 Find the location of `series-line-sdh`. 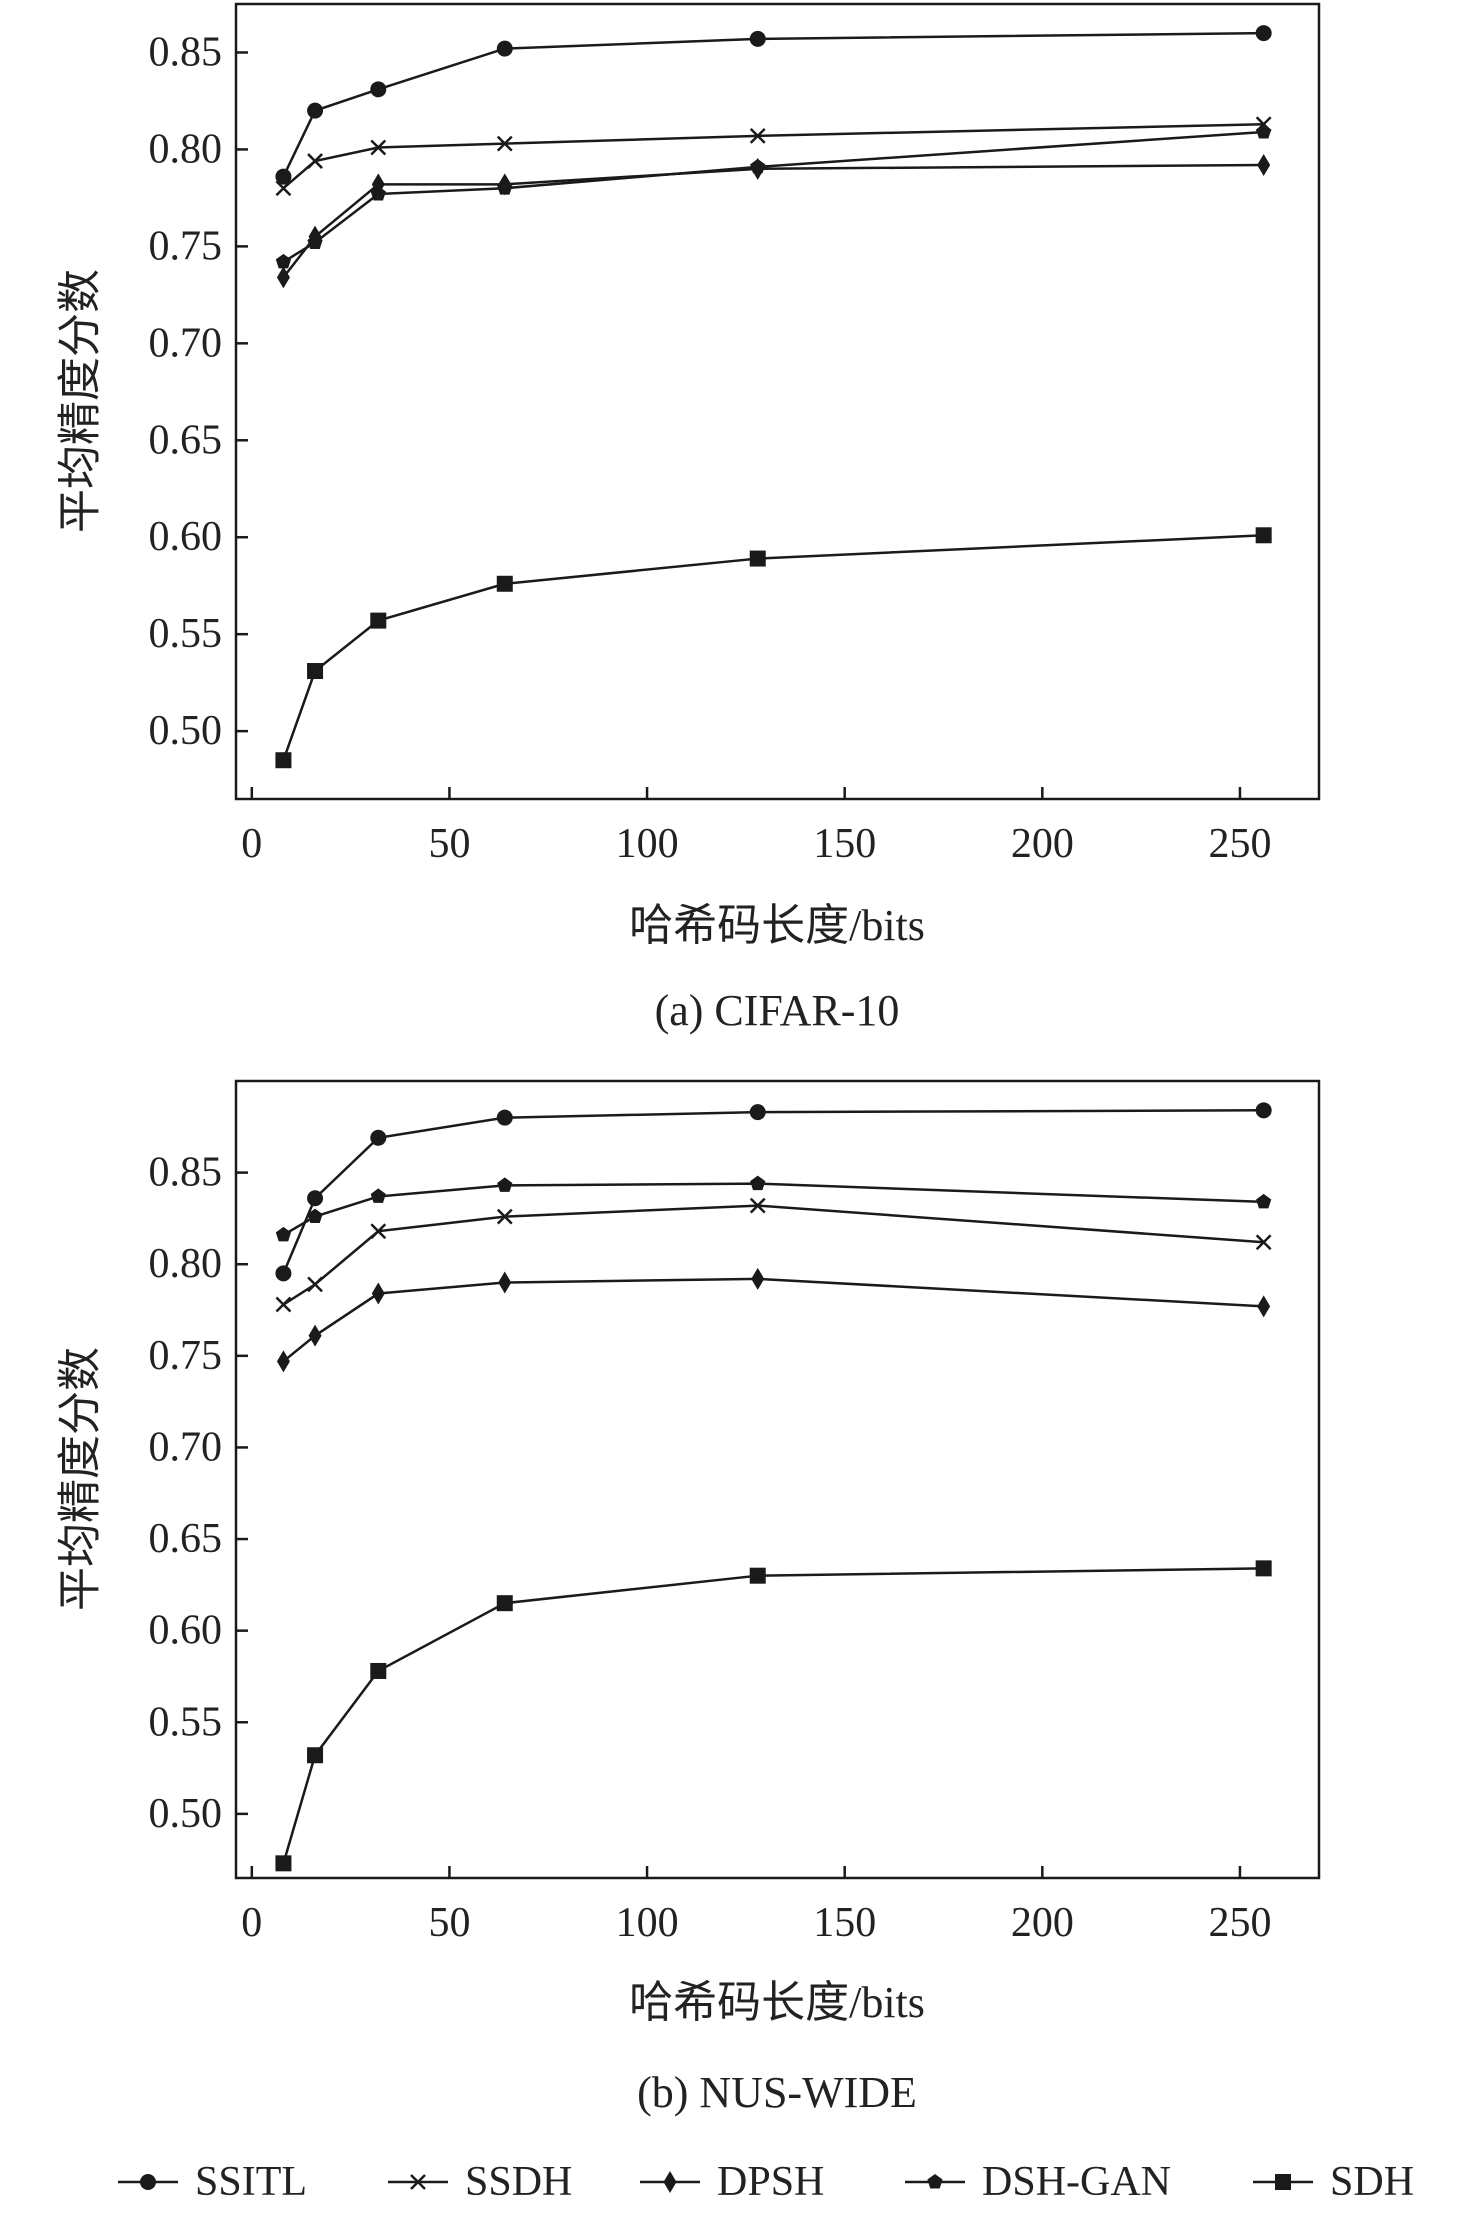

series-line-sdh is located at coordinates (773, 1715).